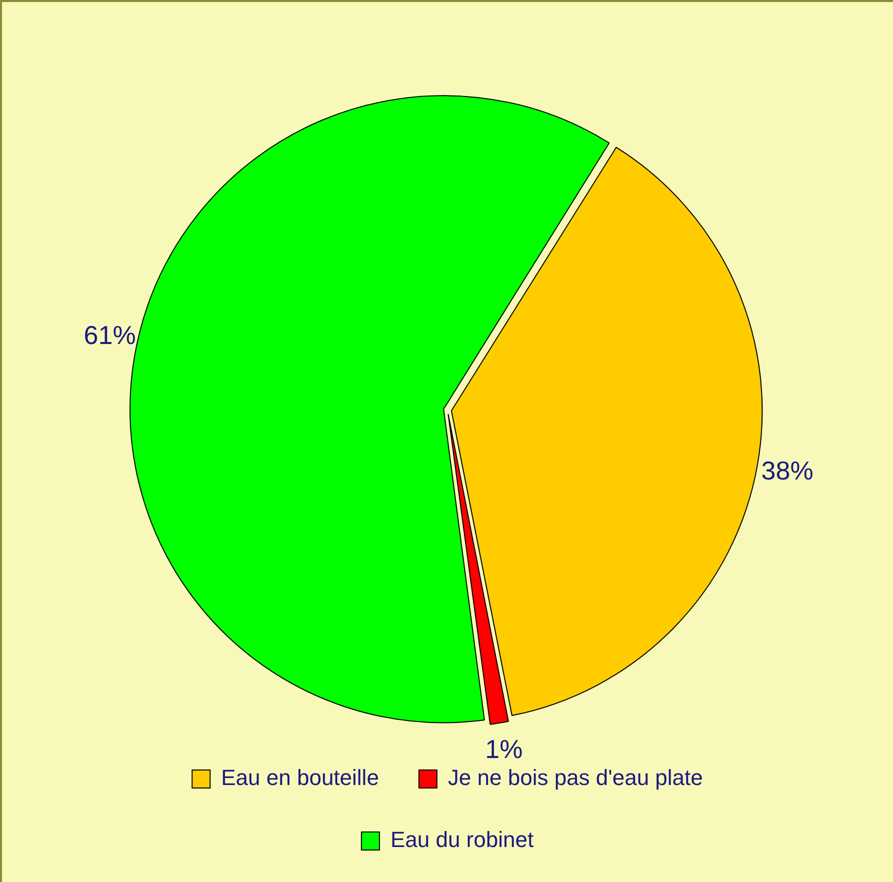  I want to click on data-label: 1%, so click(504, 749).